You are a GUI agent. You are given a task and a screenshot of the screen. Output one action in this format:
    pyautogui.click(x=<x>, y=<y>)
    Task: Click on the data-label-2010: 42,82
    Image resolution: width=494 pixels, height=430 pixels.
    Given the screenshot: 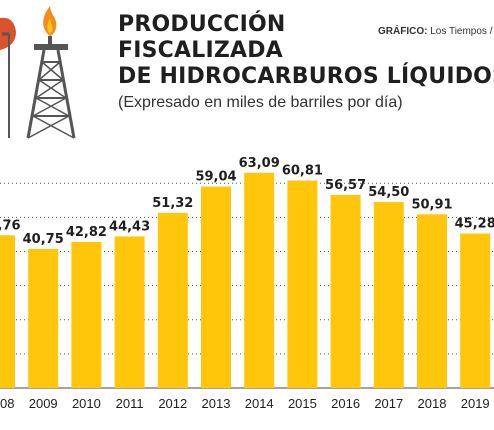 What is the action you would take?
    pyautogui.click(x=86, y=232)
    